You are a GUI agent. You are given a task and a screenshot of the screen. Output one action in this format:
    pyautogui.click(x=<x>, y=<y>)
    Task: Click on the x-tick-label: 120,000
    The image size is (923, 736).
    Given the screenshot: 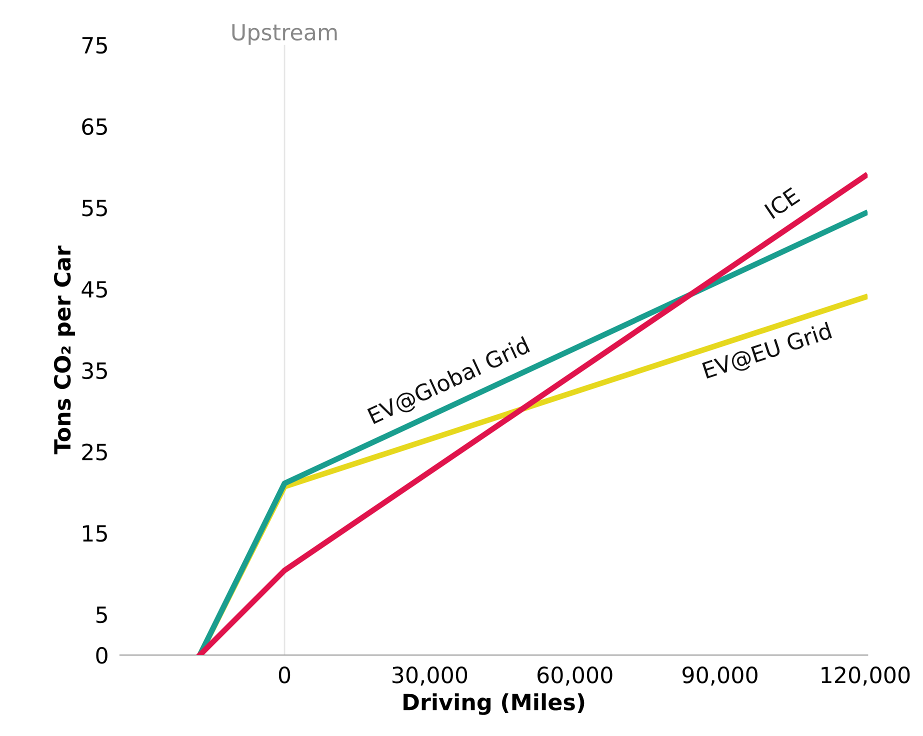 What is the action you would take?
    pyautogui.click(x=866, y=676)
    